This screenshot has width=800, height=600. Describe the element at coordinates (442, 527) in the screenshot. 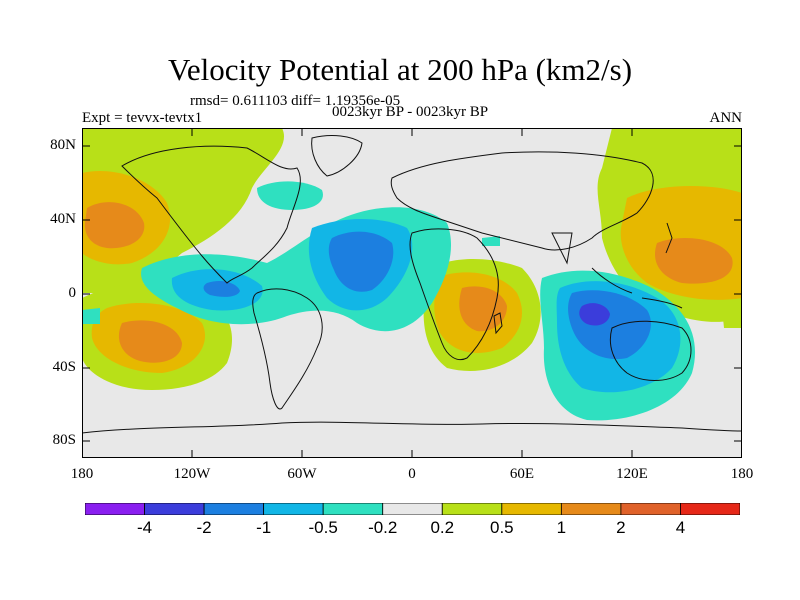

I see `colorbar-label: 0.2` at that location.